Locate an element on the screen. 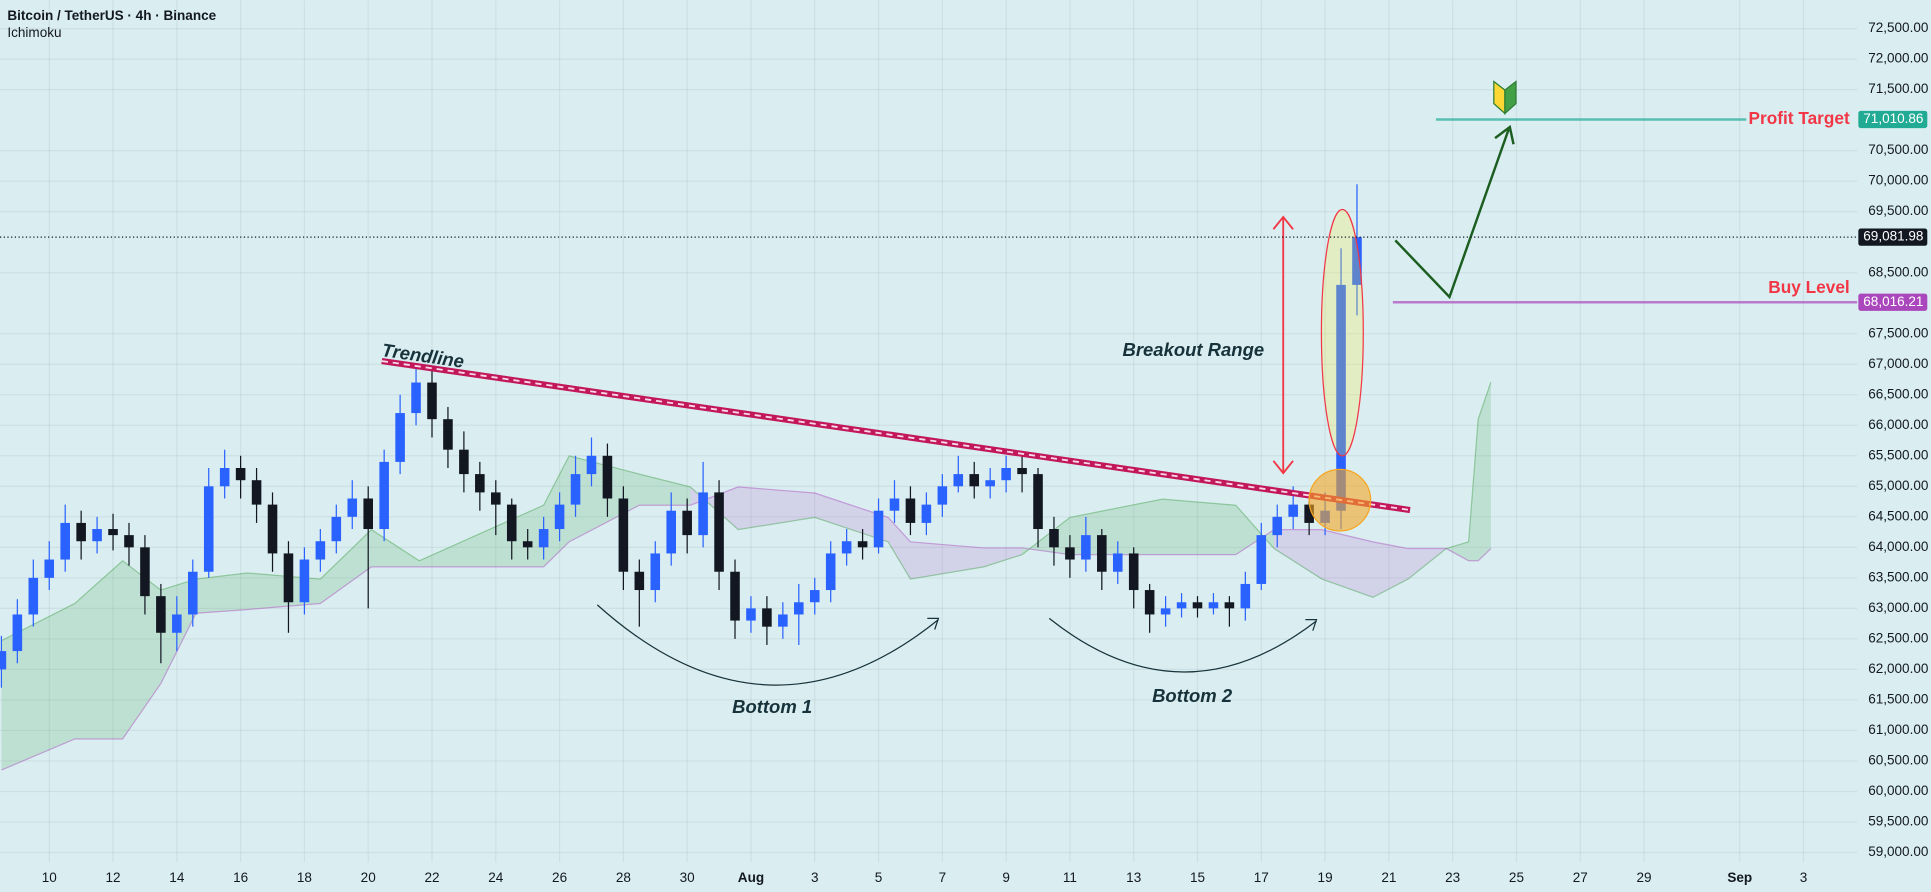 This screenshot has width=1931, height=892. x-tick-label: 27 is located at coordinates (1580, 877).